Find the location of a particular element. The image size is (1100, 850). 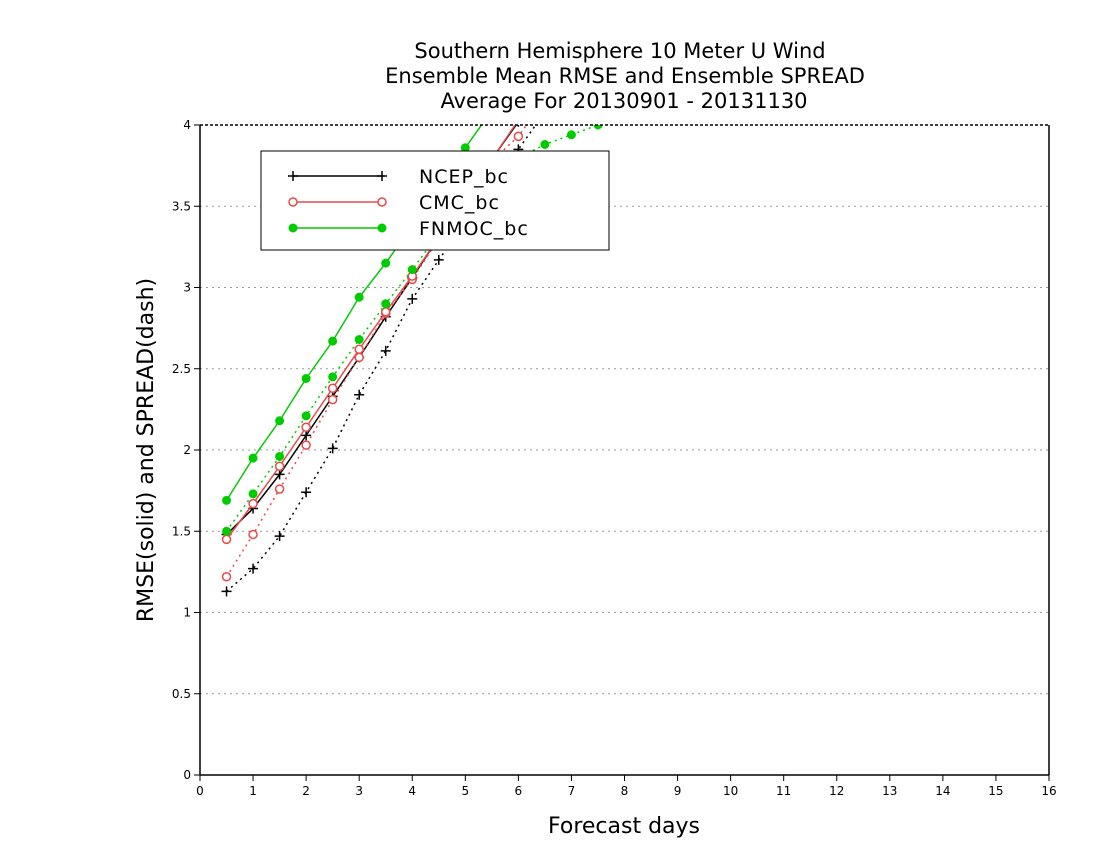

x-tick-label-9: 9 is located at coordinates (678, 791).